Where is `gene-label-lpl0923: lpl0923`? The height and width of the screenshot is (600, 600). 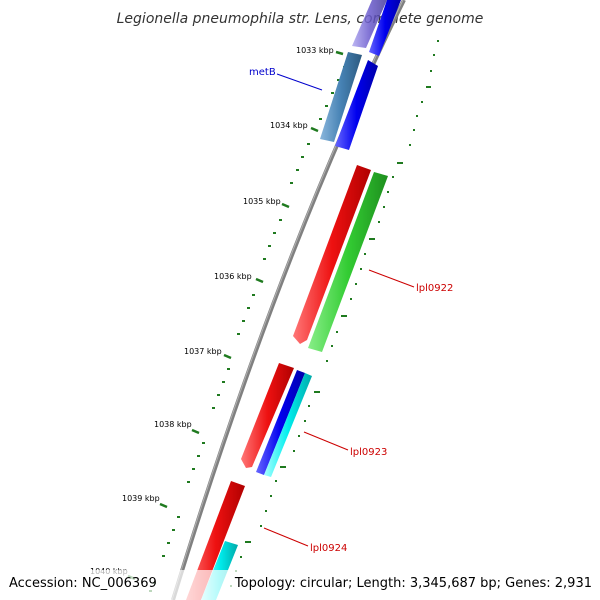 gene-label-lpl0923: lpl0923 is located at coordinates (368, 452).